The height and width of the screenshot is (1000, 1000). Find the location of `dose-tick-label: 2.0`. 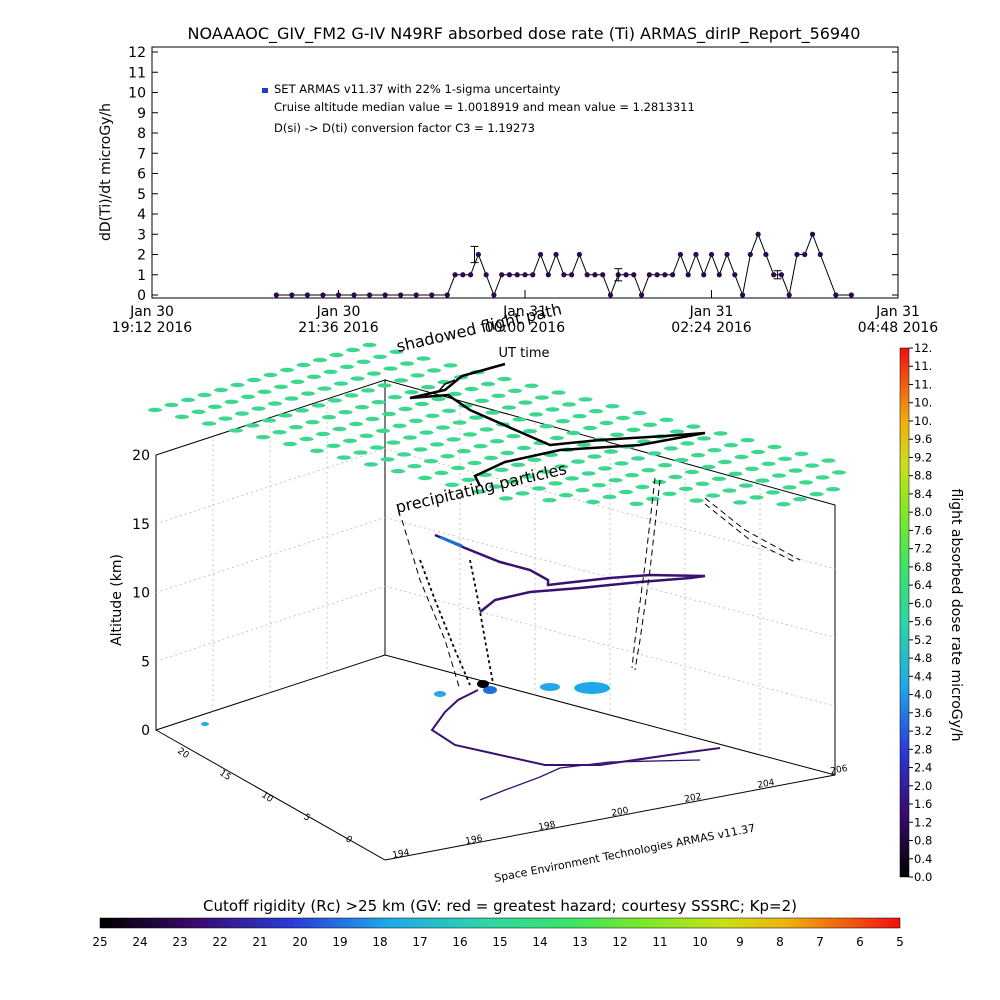

dose-tick-label: 2.0 is located at coordinates (923, 786).